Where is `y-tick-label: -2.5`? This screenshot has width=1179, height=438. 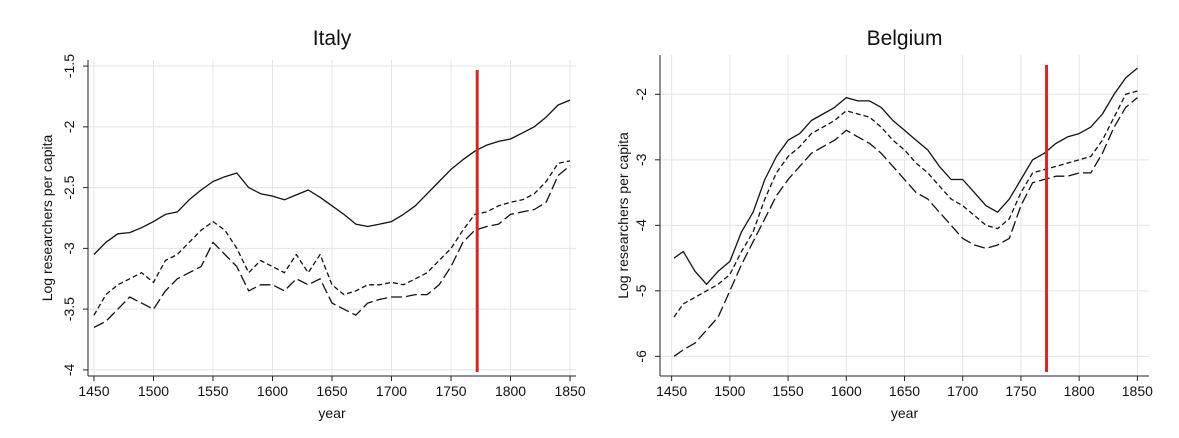 y-tick-label: -2.5 is located at coordinates (69, 187).